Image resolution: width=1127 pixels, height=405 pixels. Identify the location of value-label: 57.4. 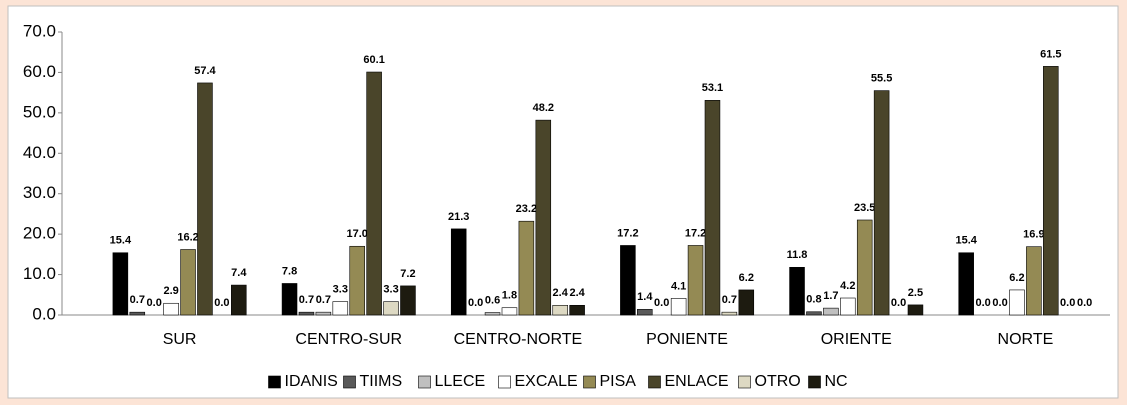
(205, 71).